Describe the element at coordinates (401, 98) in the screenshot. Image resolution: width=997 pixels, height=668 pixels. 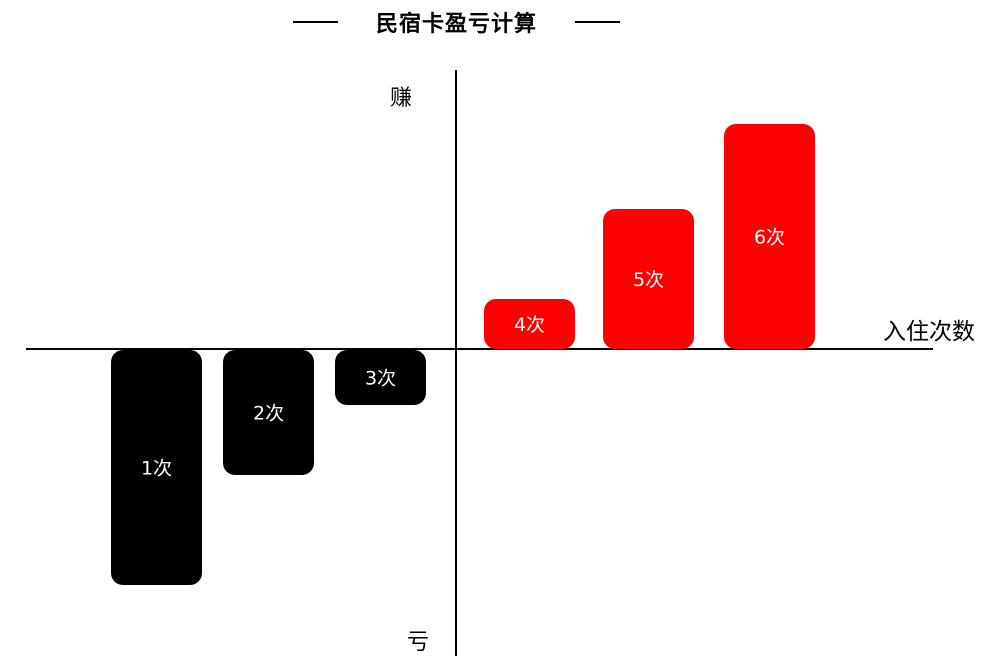
I see `y-axis-label-top: 赚` at that location.